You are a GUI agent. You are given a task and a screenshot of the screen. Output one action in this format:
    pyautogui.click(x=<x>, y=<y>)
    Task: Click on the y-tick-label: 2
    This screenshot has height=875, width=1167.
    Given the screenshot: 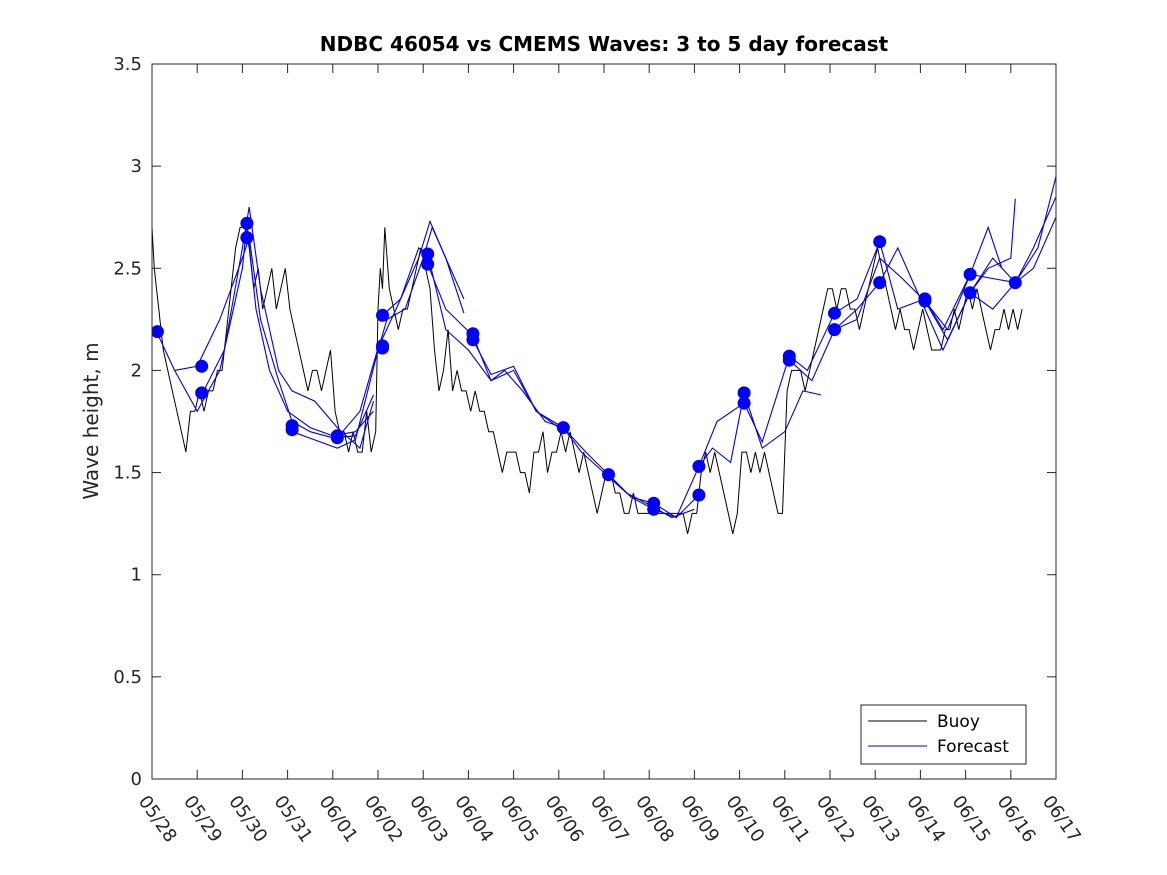 What is the action you would take?
    pyautogui.click(x=136, y=370)
    